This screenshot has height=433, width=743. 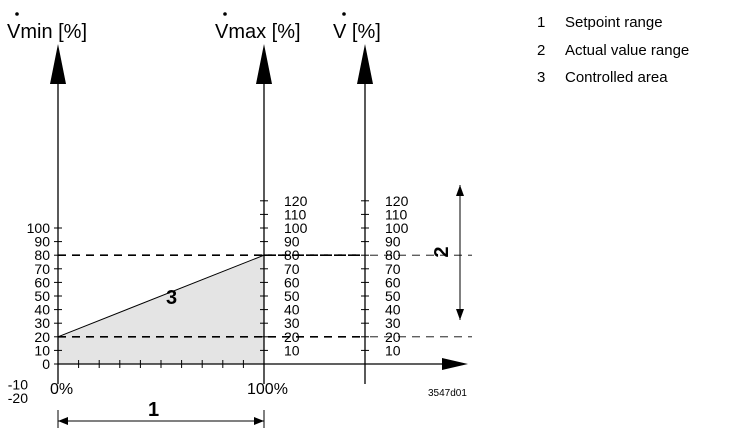 What do you see at coordinates (393, 269) in the screenshot?
I see `v-tick-label: 70` at bounding box center [393, 269].